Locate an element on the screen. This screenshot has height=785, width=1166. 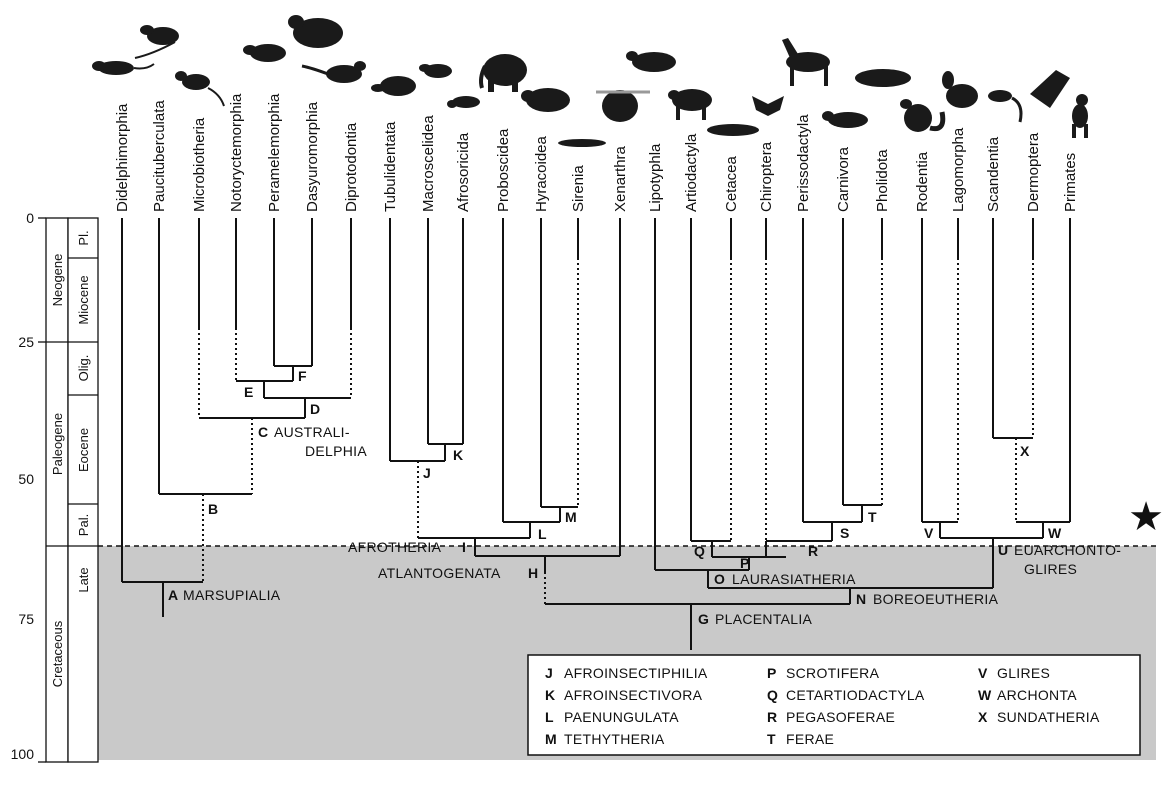
taxon-label: Tubulidentata is located at coordinates (390, 166).